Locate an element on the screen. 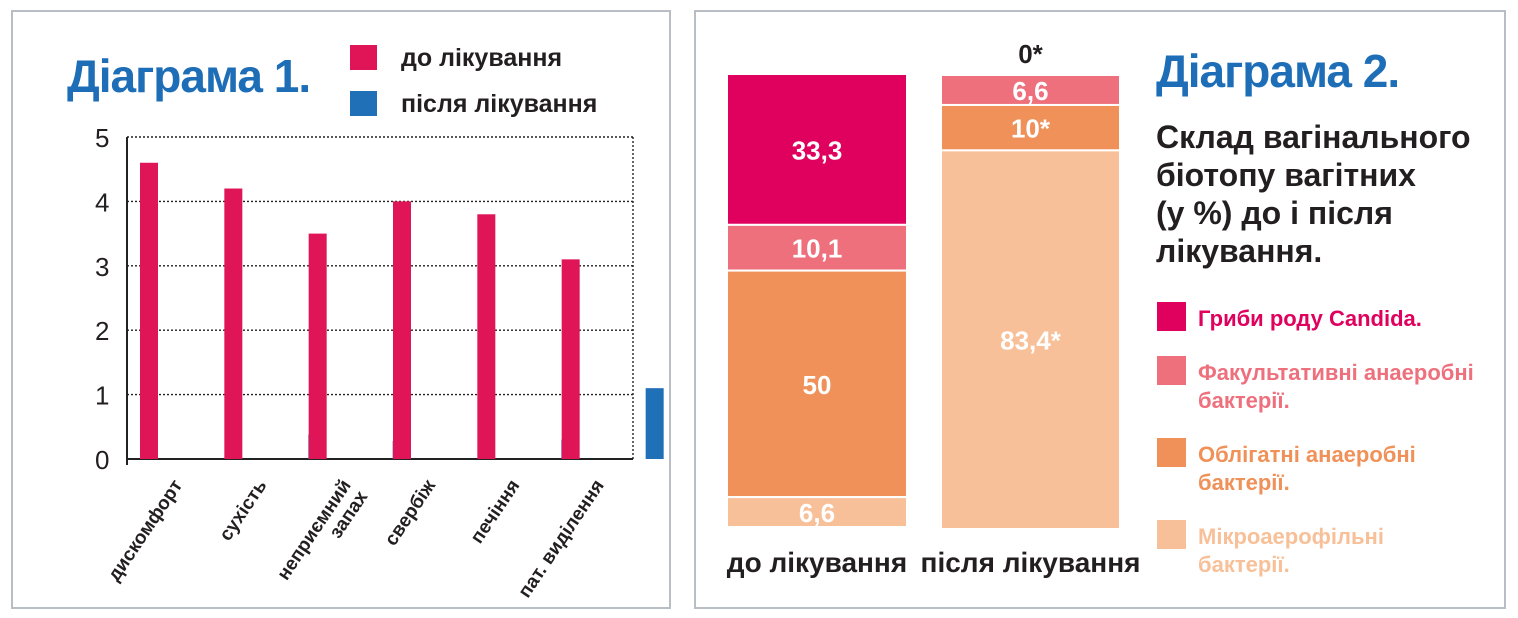 This screenshot has width=1518, height=618. segment-label-1-0: 0* is located at coordinates (1030, 54).